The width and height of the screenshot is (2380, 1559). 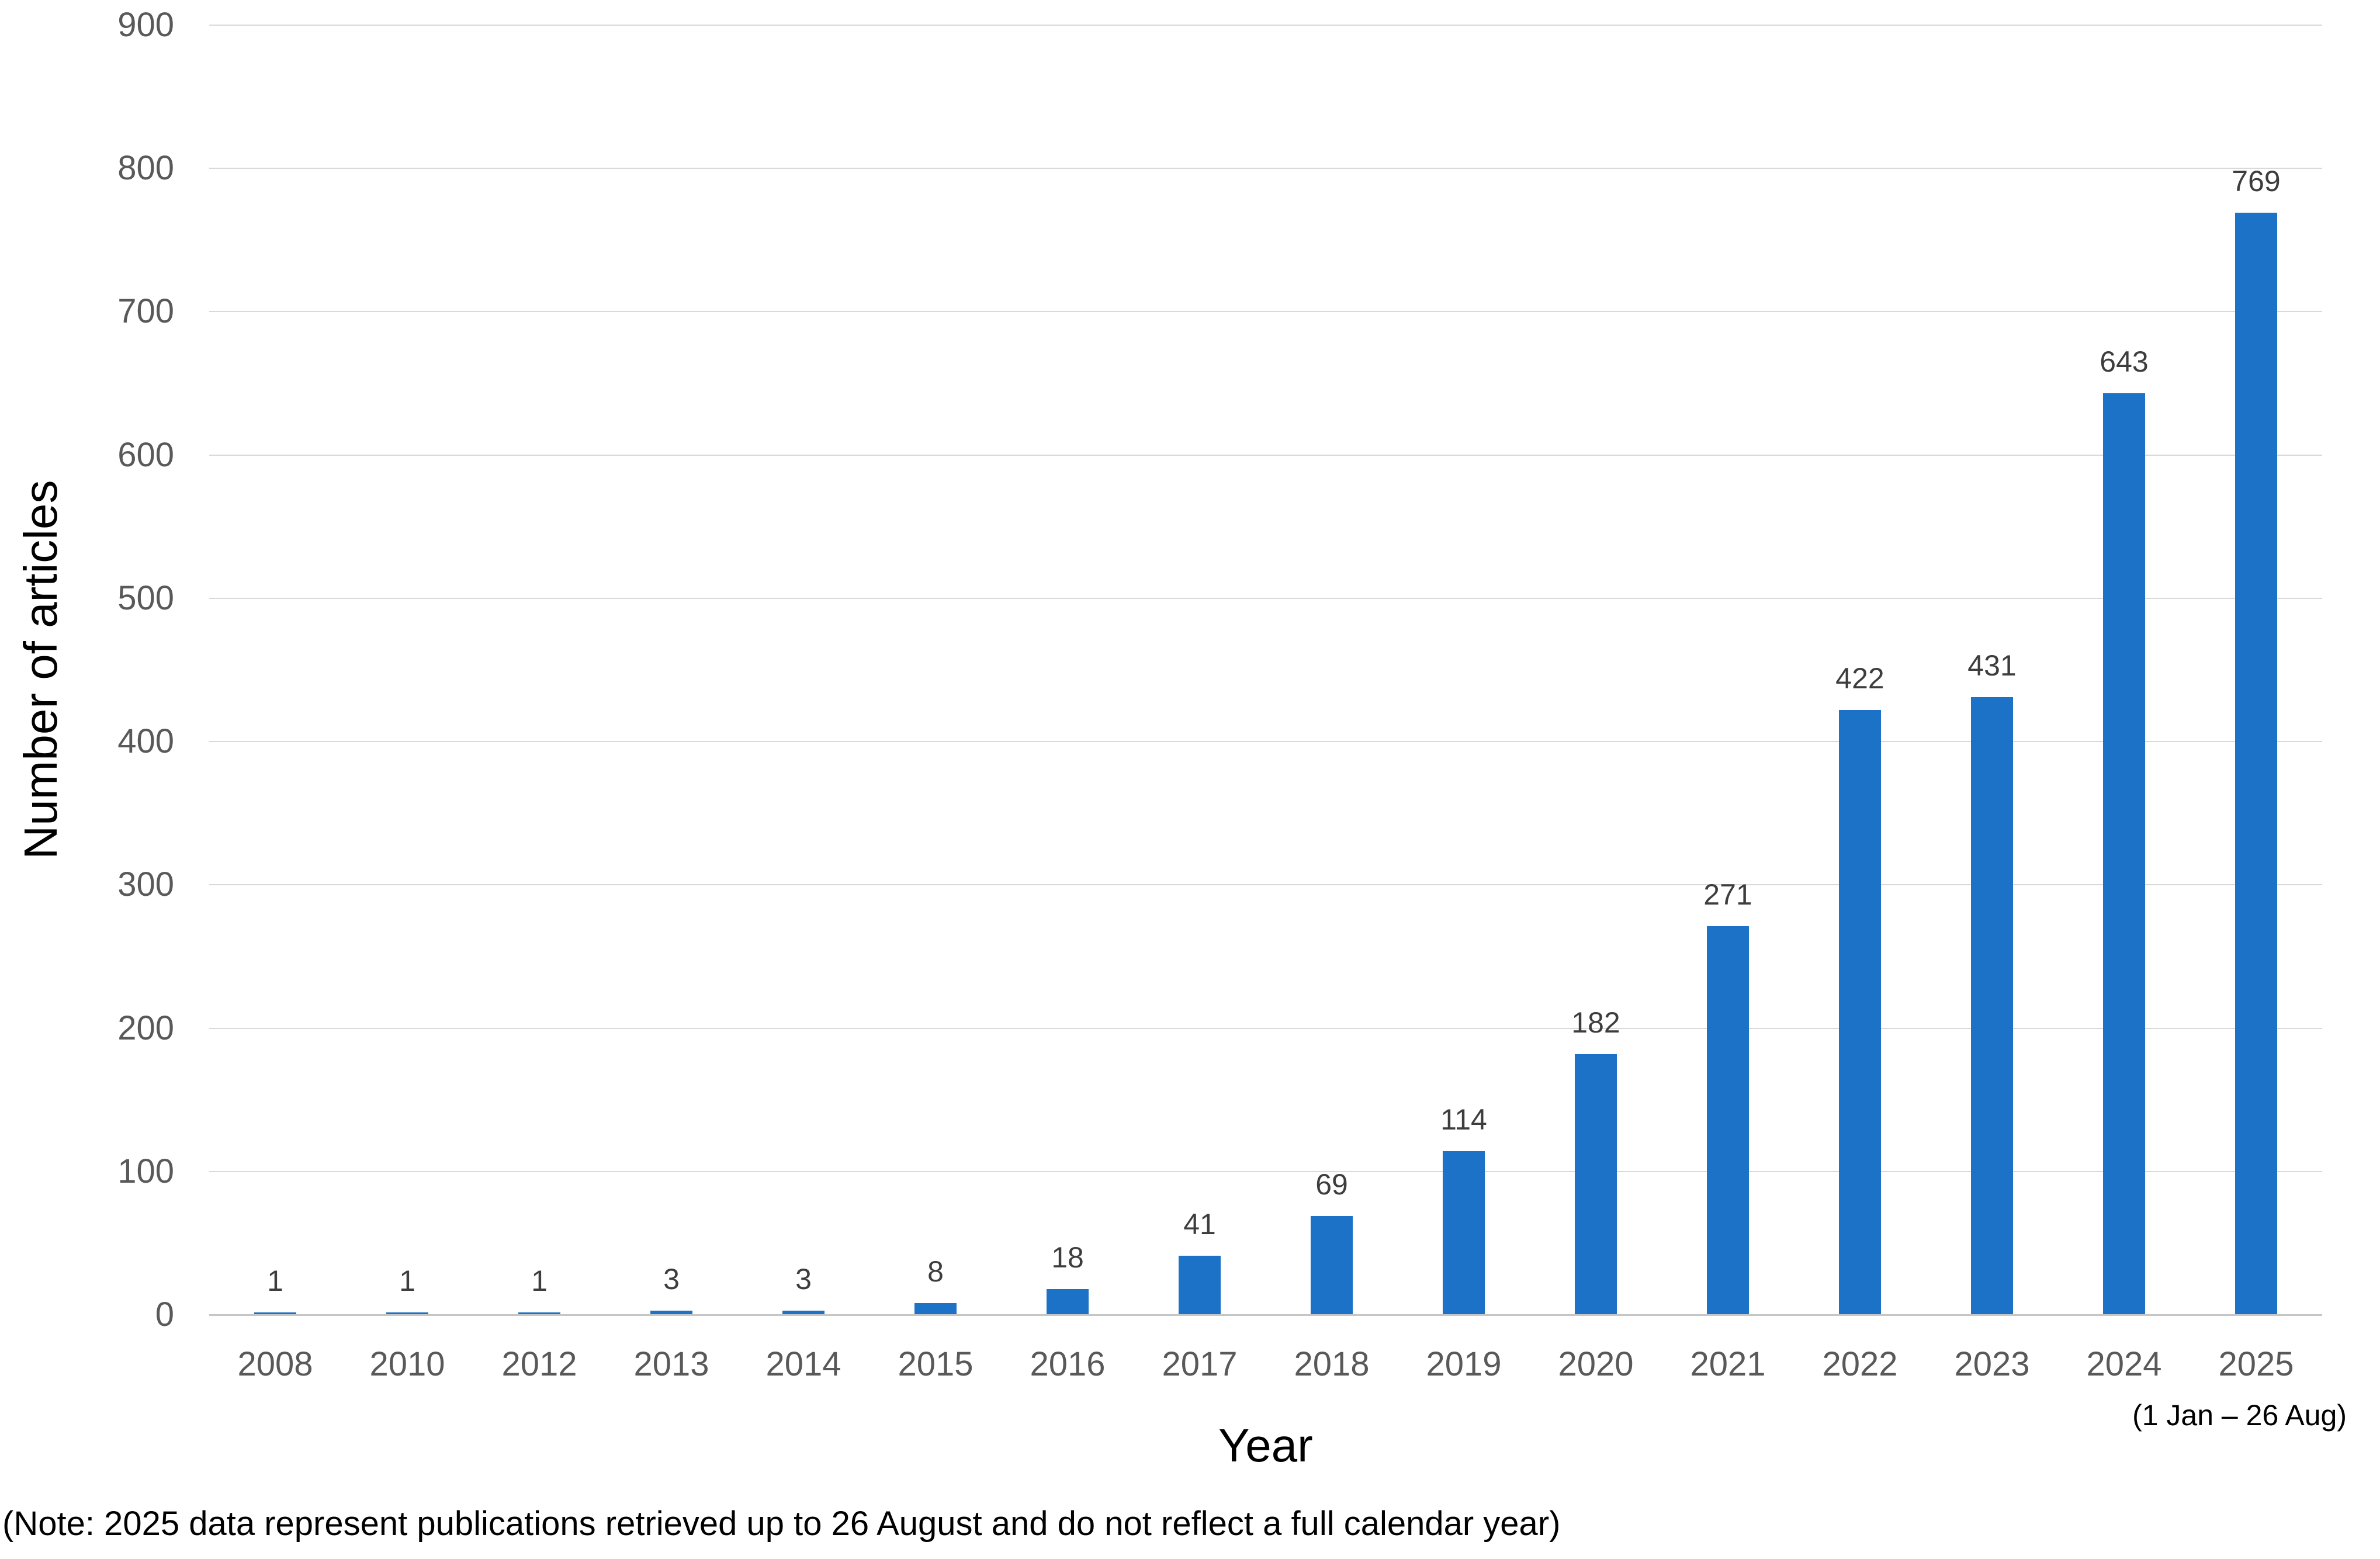 I want to click on bar-2024, so click(x=2124, y=854).